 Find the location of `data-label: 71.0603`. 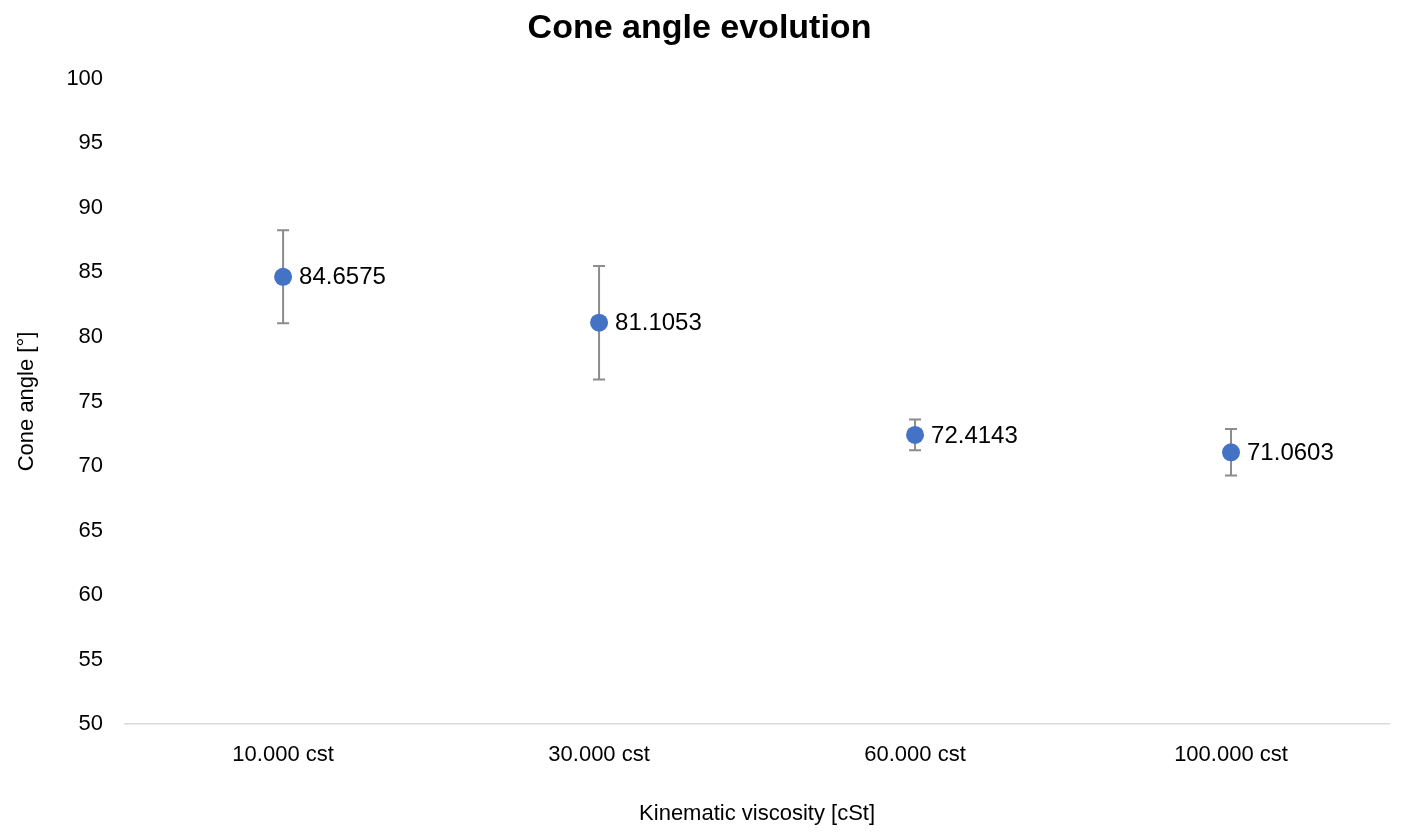

data-label: 71.0603 is located at coordinates (1290, 451).